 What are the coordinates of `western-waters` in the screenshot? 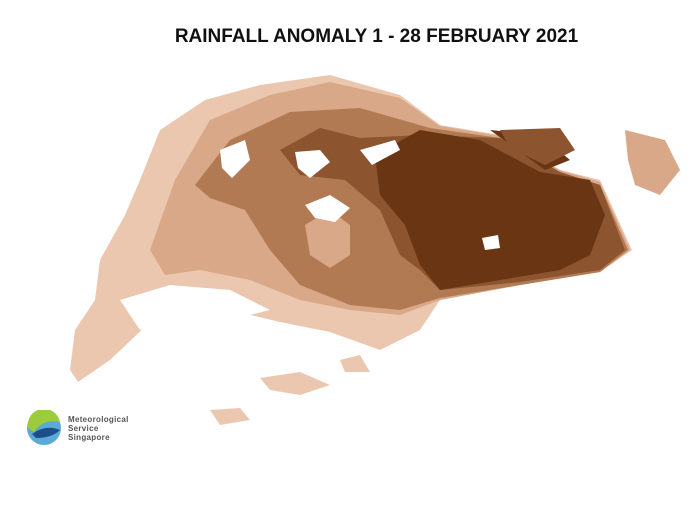 It's located at (195, 307).